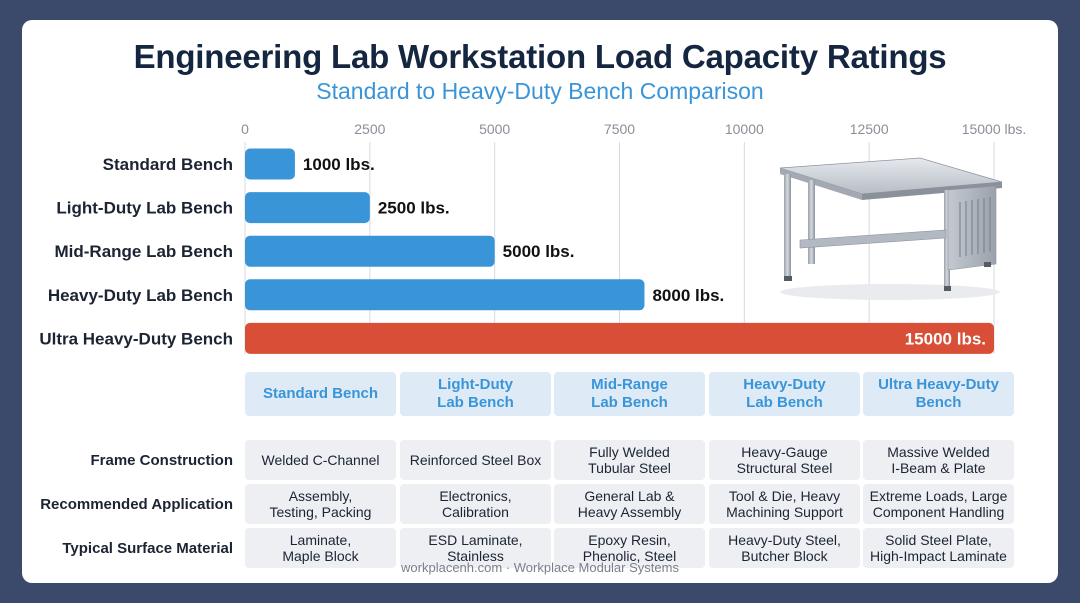 The image size is (1080, 603). I want to click on table-cell: Fully Welded Tubular Steel, so click(629, 460).